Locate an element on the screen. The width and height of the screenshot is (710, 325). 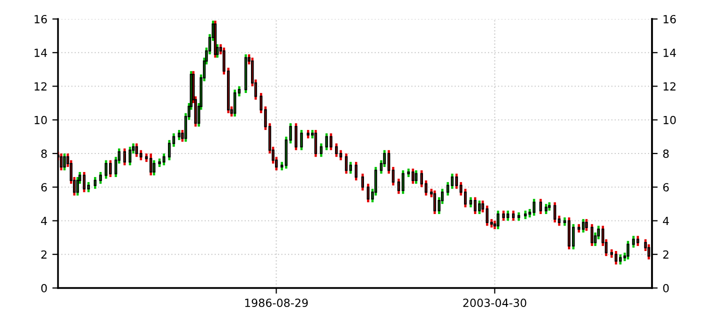
y-tick-label: 2 is located at coordinates (43, 254).